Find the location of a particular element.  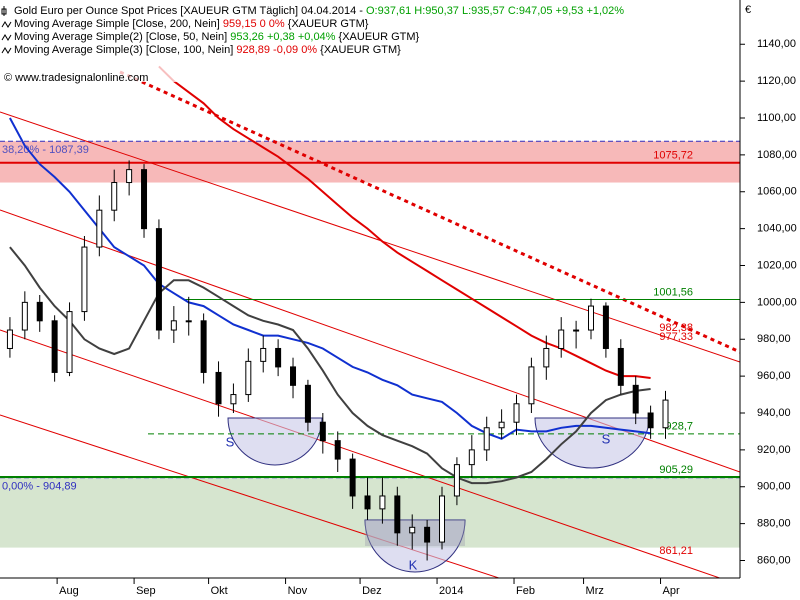

x-tick-label: Okt is located at coordinates (219, 591).